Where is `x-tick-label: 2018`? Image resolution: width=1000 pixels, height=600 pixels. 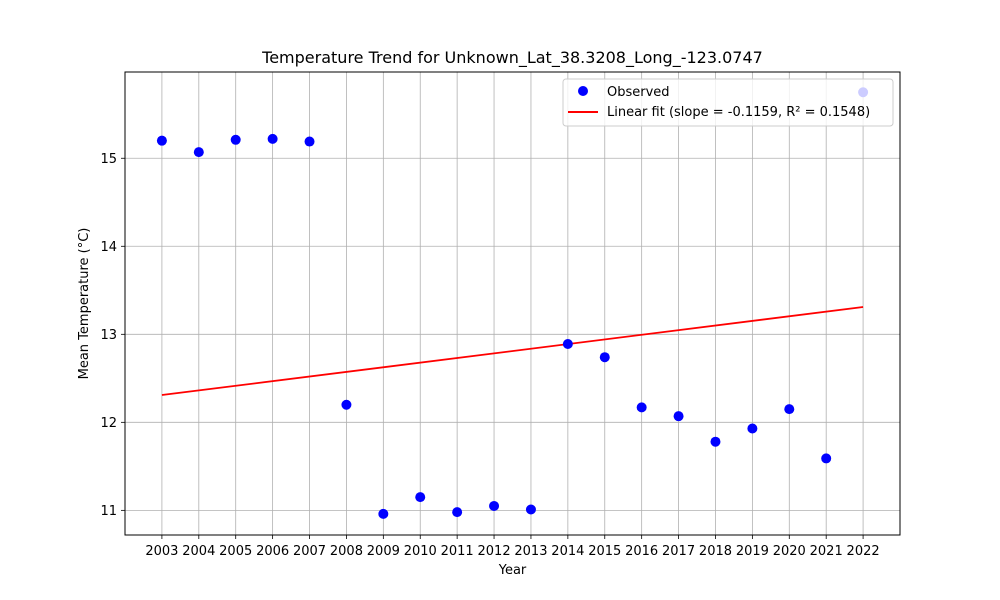
x-tick-label: 2018 is located at coordinates (715, 551).